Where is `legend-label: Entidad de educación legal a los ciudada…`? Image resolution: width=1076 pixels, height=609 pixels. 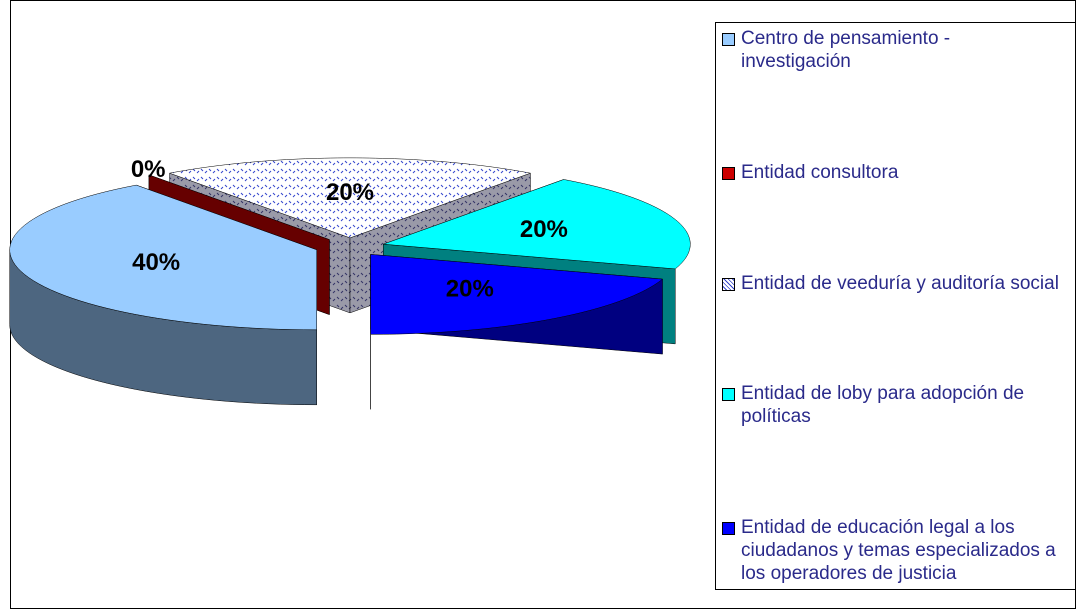
legend-label: Entidad de educación legal a los ciudada… is located at coordinates (898, 550).